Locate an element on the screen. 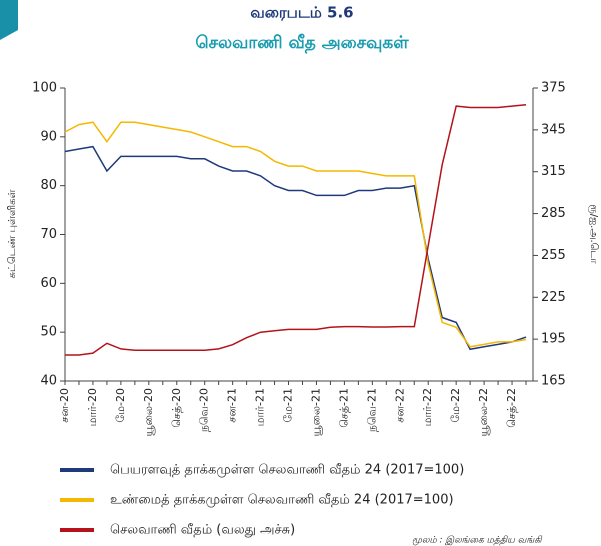 The height and width of the screenshot is (546, 601). y2-tick-label: 285 is located at coordinates (553, 213).